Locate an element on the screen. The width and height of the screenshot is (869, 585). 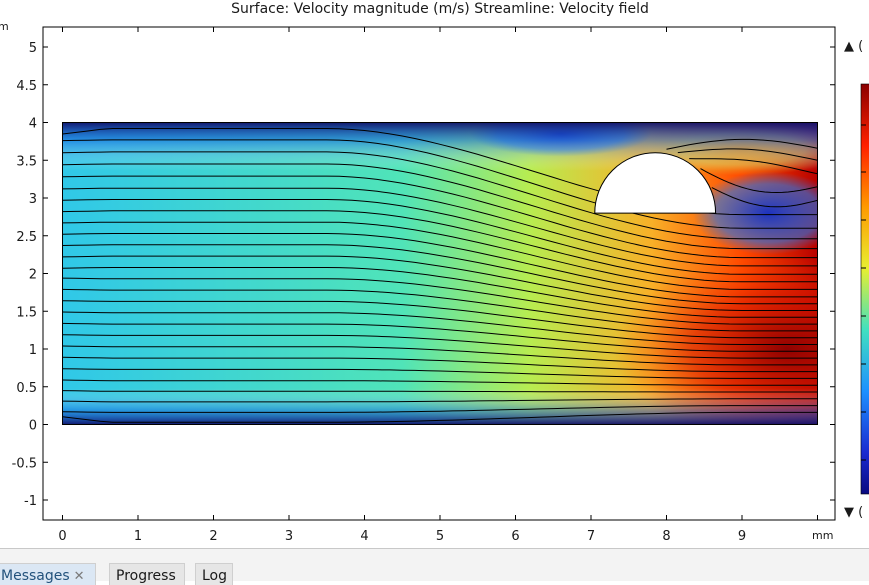
y-tick-label: 3 is located at coordinates (33, 199).